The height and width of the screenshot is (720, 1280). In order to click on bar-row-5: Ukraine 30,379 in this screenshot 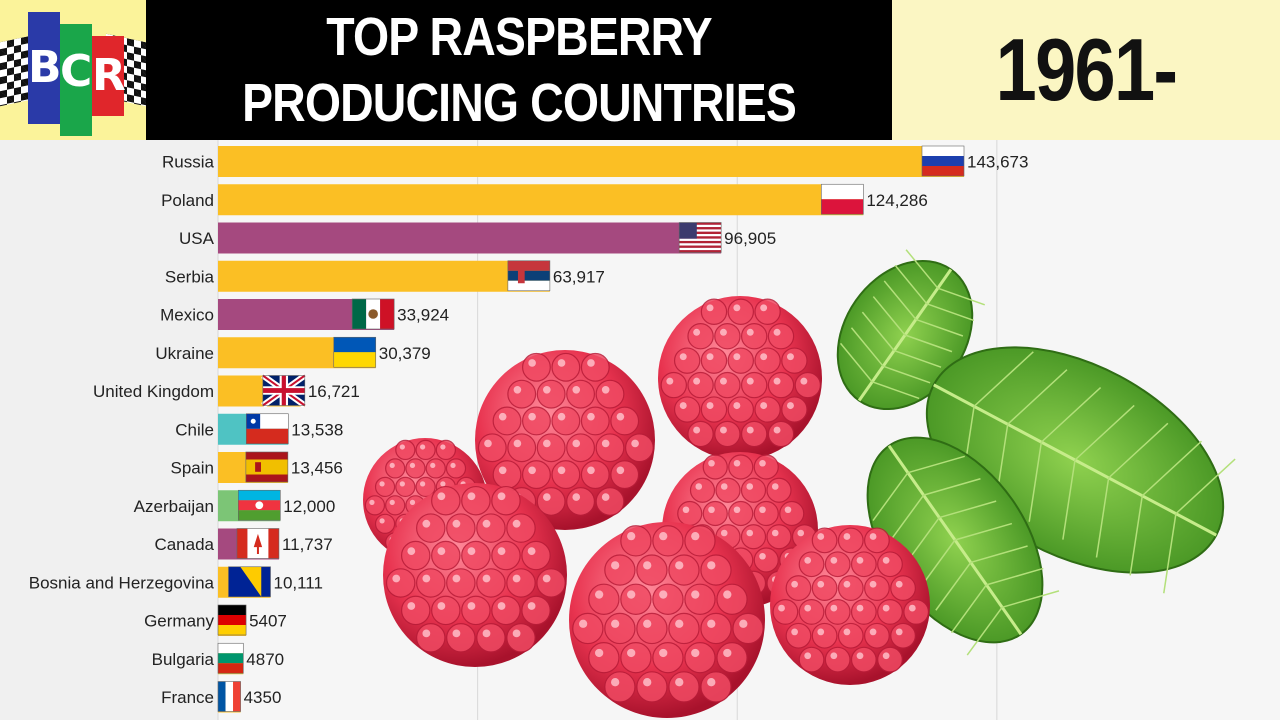, I will do `click(293, 352)`.